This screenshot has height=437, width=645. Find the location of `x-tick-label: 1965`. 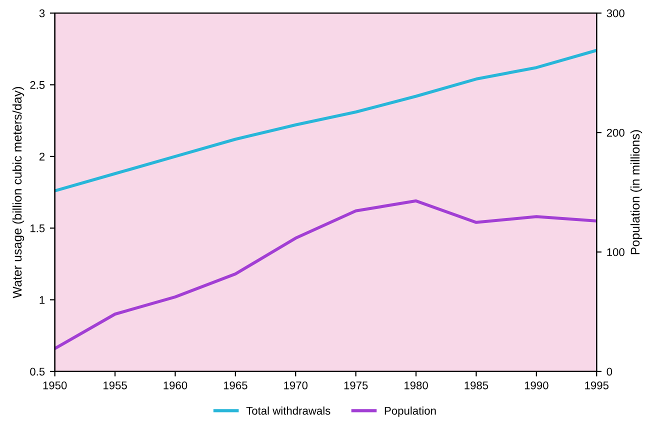

x-tick-label: 1965 is located at coordinates (236, 385).